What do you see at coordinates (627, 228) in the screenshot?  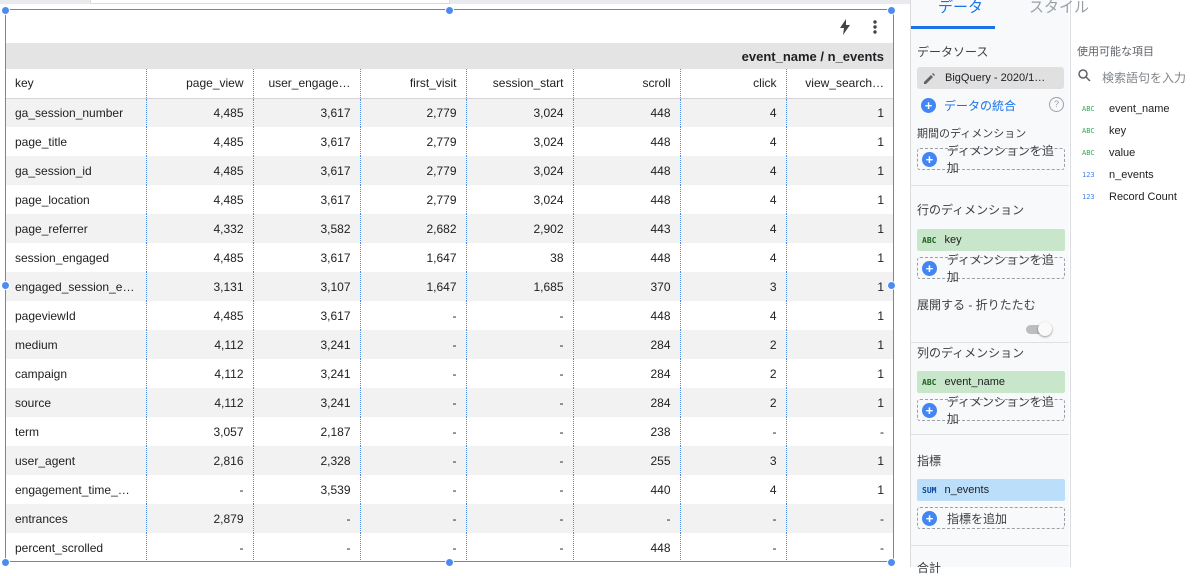 I see `metric-cell: 443` at bounding box center [627, 228].